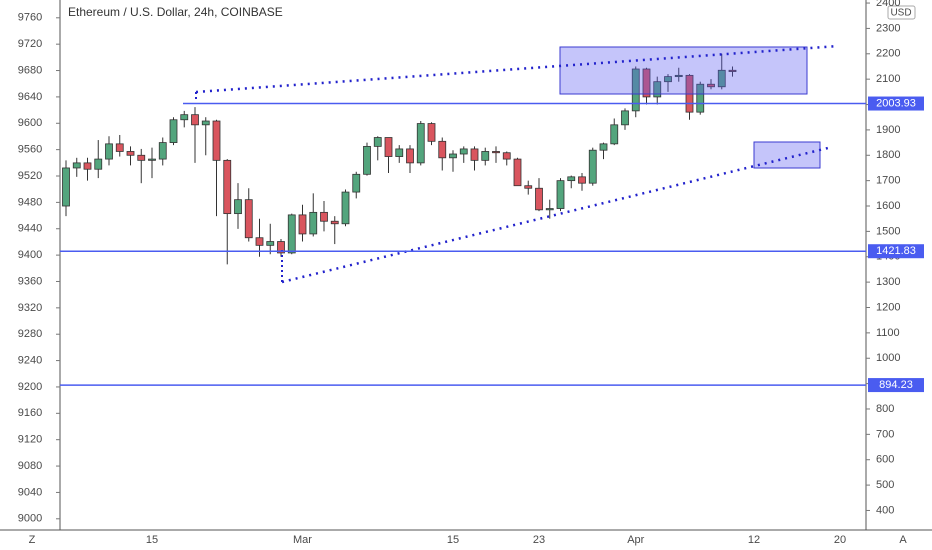 This screenshot has width=932, height=550. I want to click on currency: USD, so click(900, 13).